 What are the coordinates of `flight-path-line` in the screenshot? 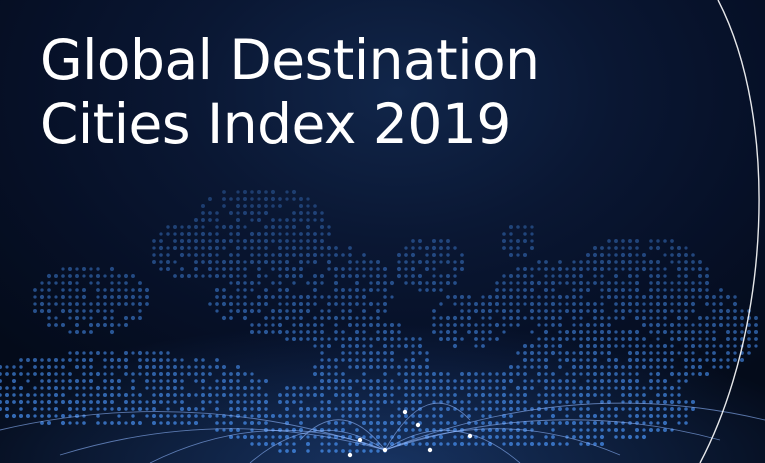 It's located at (193, 431).